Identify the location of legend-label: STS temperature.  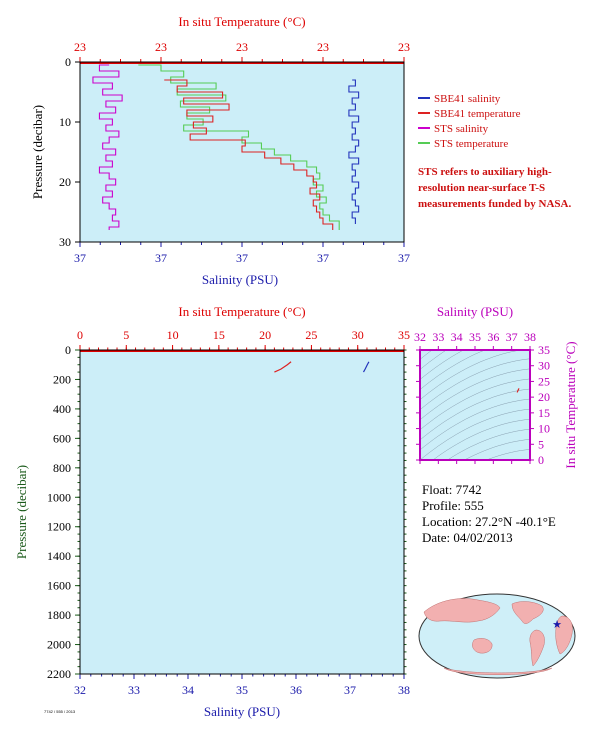
(471, 144).